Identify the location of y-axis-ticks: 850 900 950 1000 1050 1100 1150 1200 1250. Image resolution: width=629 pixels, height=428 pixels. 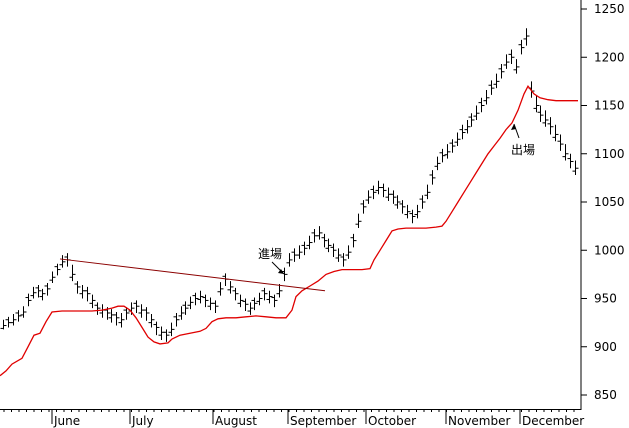
(603, 202).